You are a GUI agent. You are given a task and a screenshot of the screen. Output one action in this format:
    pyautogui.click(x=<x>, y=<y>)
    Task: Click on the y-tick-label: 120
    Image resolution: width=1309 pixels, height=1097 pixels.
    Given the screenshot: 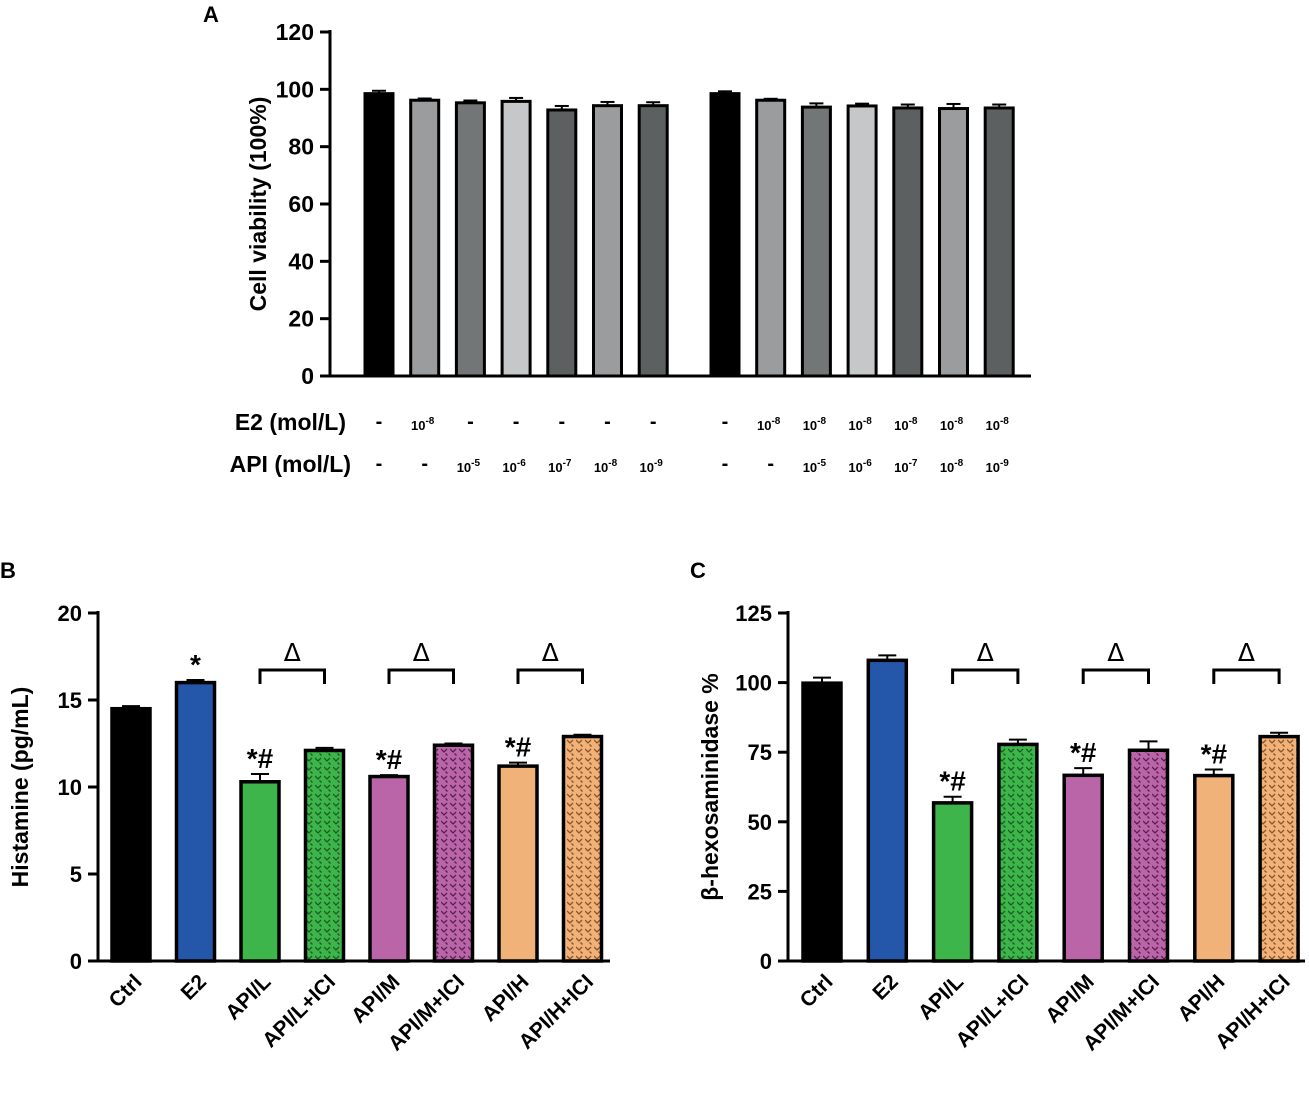 What is the action you would take?
    pyautogui.click(x=295, y=32)
    